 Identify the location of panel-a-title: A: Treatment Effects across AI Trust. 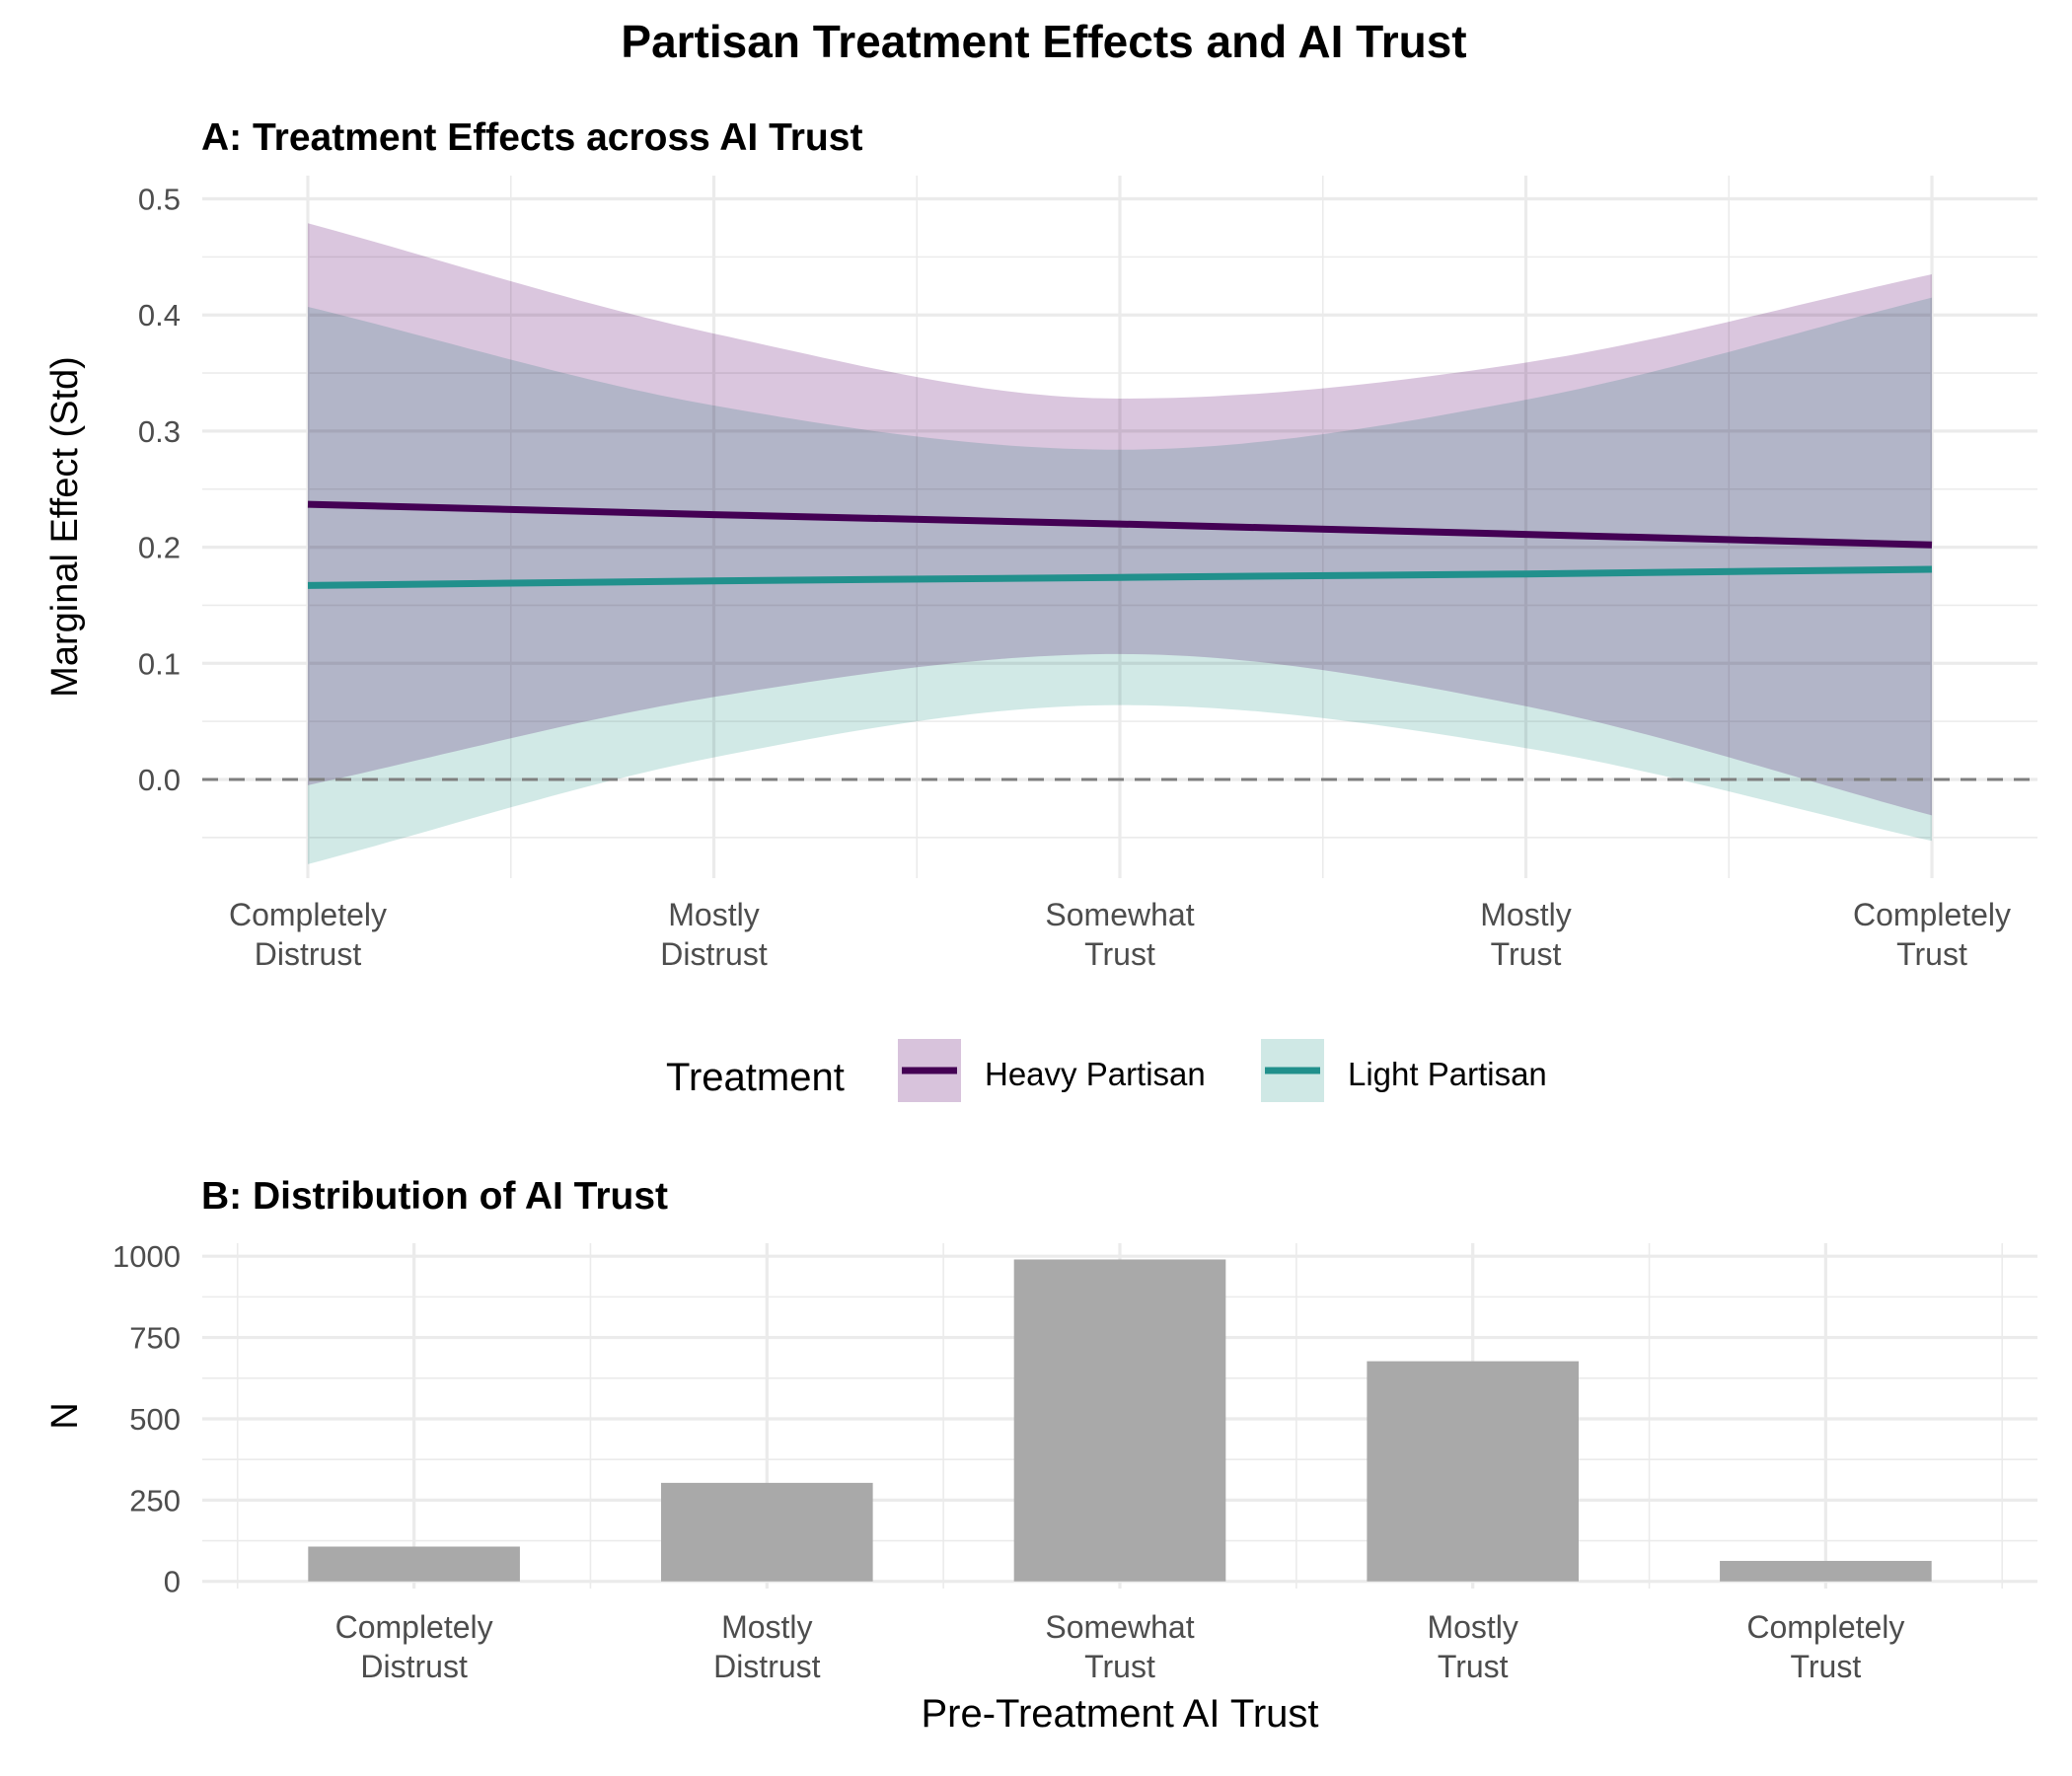
(532, 138).